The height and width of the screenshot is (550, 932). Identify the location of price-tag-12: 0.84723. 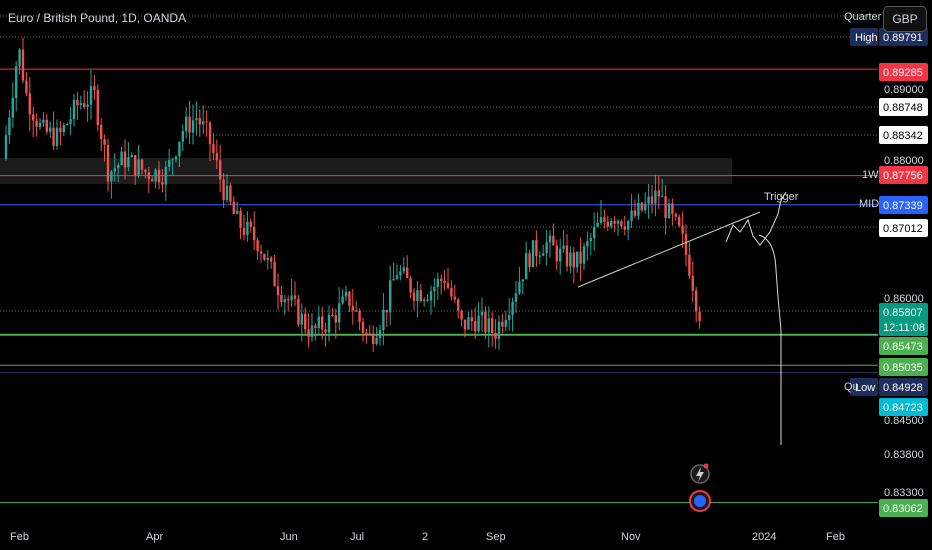
(903, 408).